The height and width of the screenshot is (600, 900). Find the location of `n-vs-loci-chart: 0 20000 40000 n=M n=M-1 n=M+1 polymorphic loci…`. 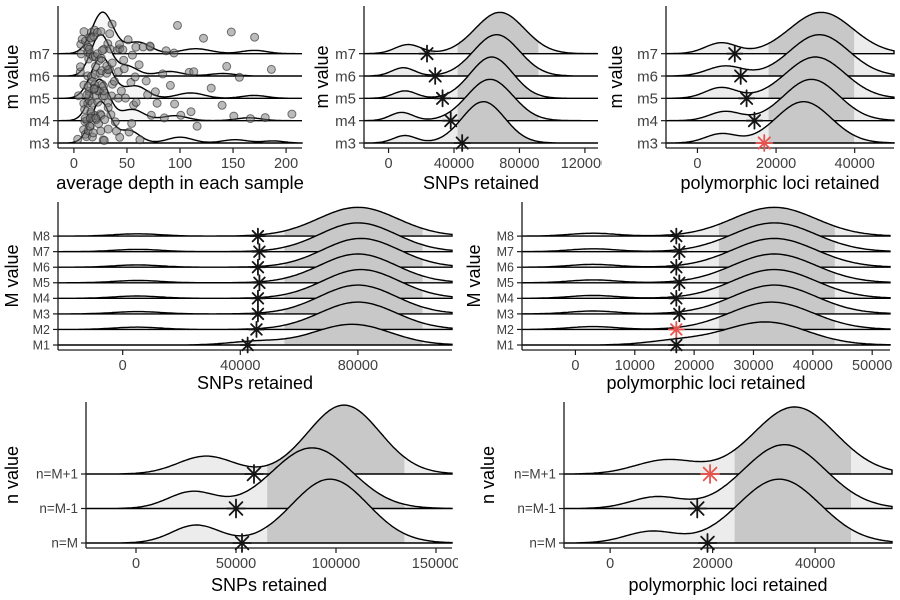

n-vs-loci-chart: 0 20000 40000 n=M n=M-1 n=M+1 polymorphic loci… is located at coordinates (685, 498).